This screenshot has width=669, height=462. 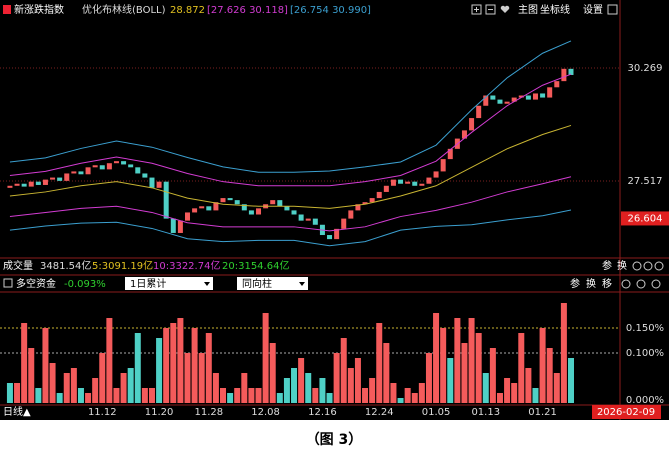 What do you see at coordinates (528, 10) in the screenshot?
I see `button: 主图` at bounding box center [528, 10].